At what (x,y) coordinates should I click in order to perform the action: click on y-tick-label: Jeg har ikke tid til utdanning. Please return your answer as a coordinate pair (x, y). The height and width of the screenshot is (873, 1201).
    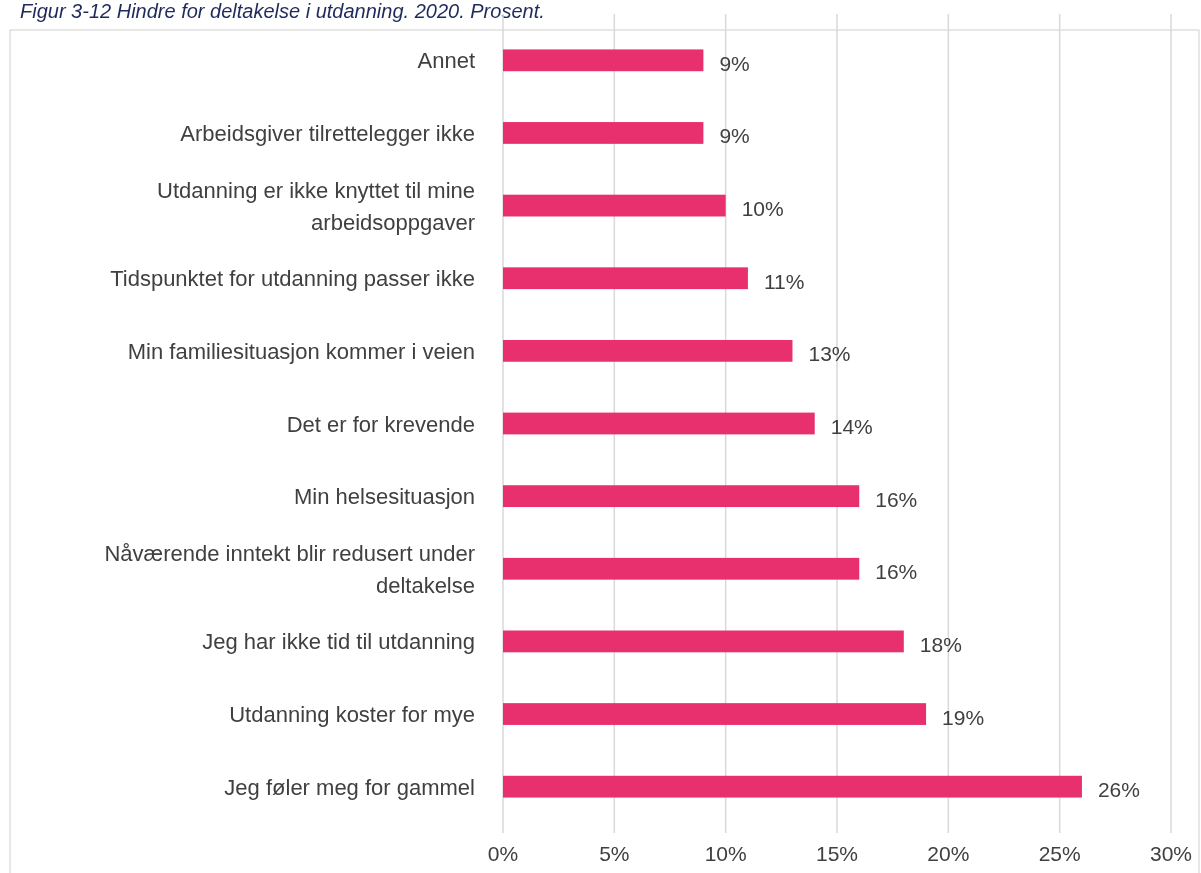
    Looking at the image, I should click on (338, 641).